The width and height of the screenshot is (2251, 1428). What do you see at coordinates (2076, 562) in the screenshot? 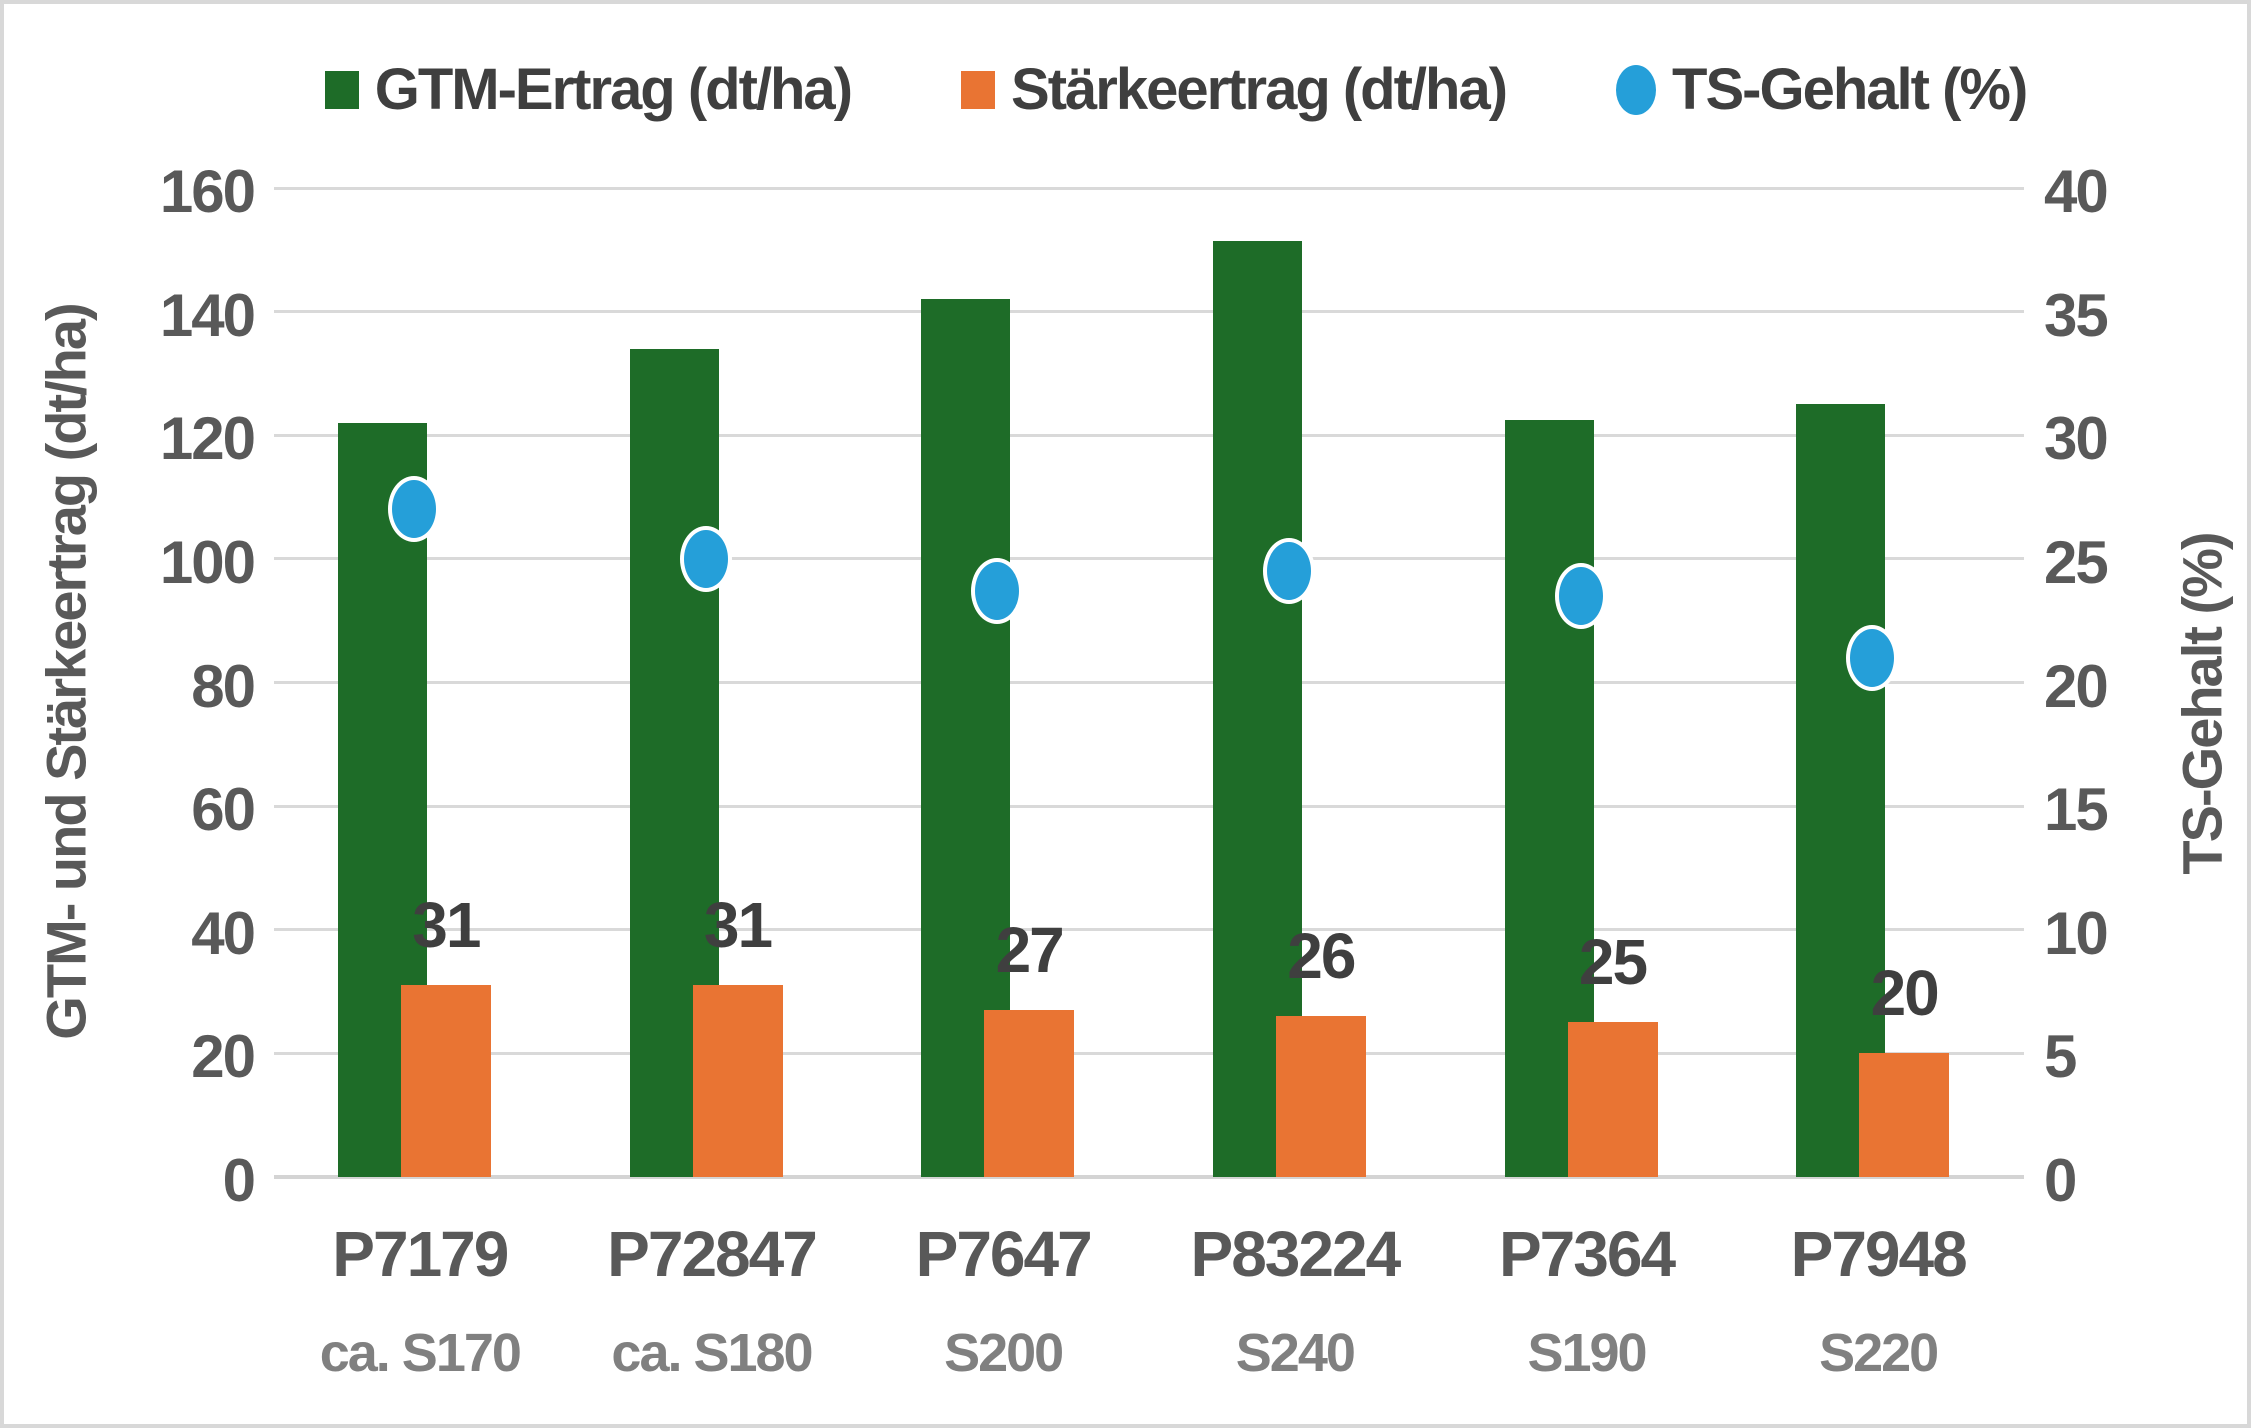
I see `right-tick-label: 25` at bounding box center [2076, 562].